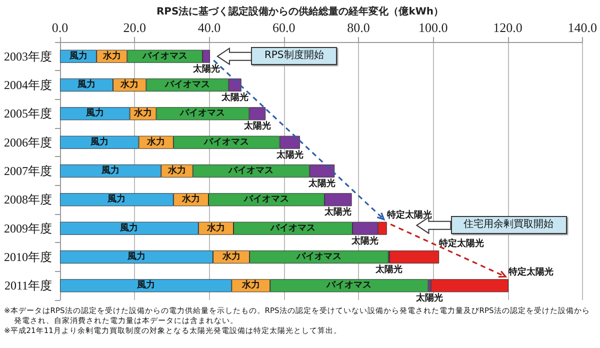  I want to click on bar, so click(469, 285).